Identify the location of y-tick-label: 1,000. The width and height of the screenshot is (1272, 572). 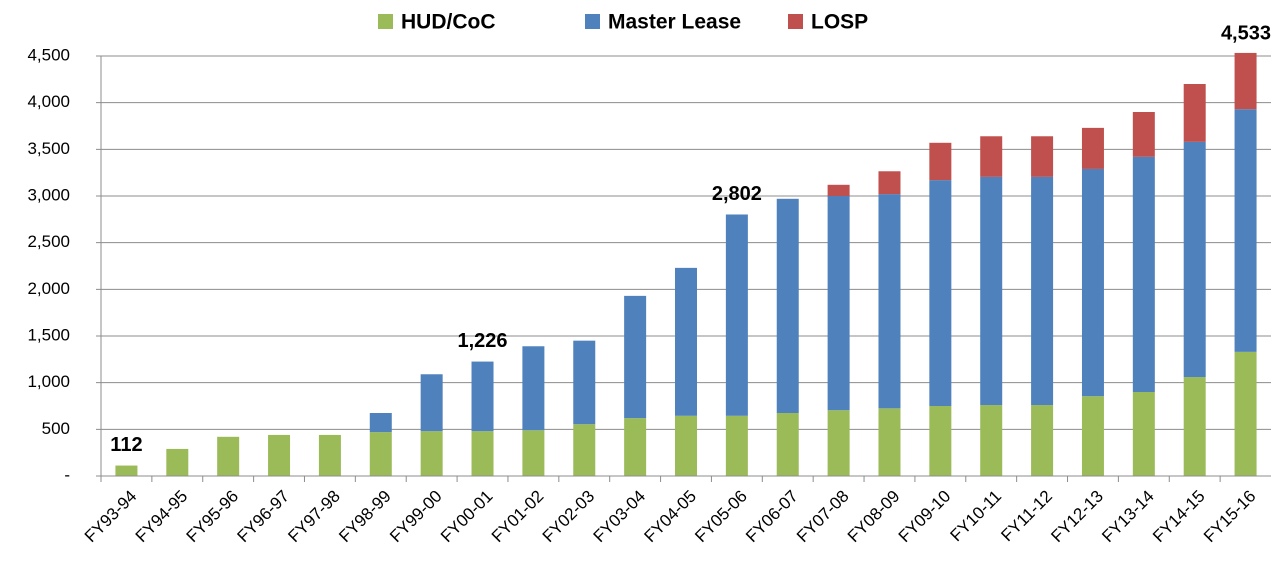
(48, 381).